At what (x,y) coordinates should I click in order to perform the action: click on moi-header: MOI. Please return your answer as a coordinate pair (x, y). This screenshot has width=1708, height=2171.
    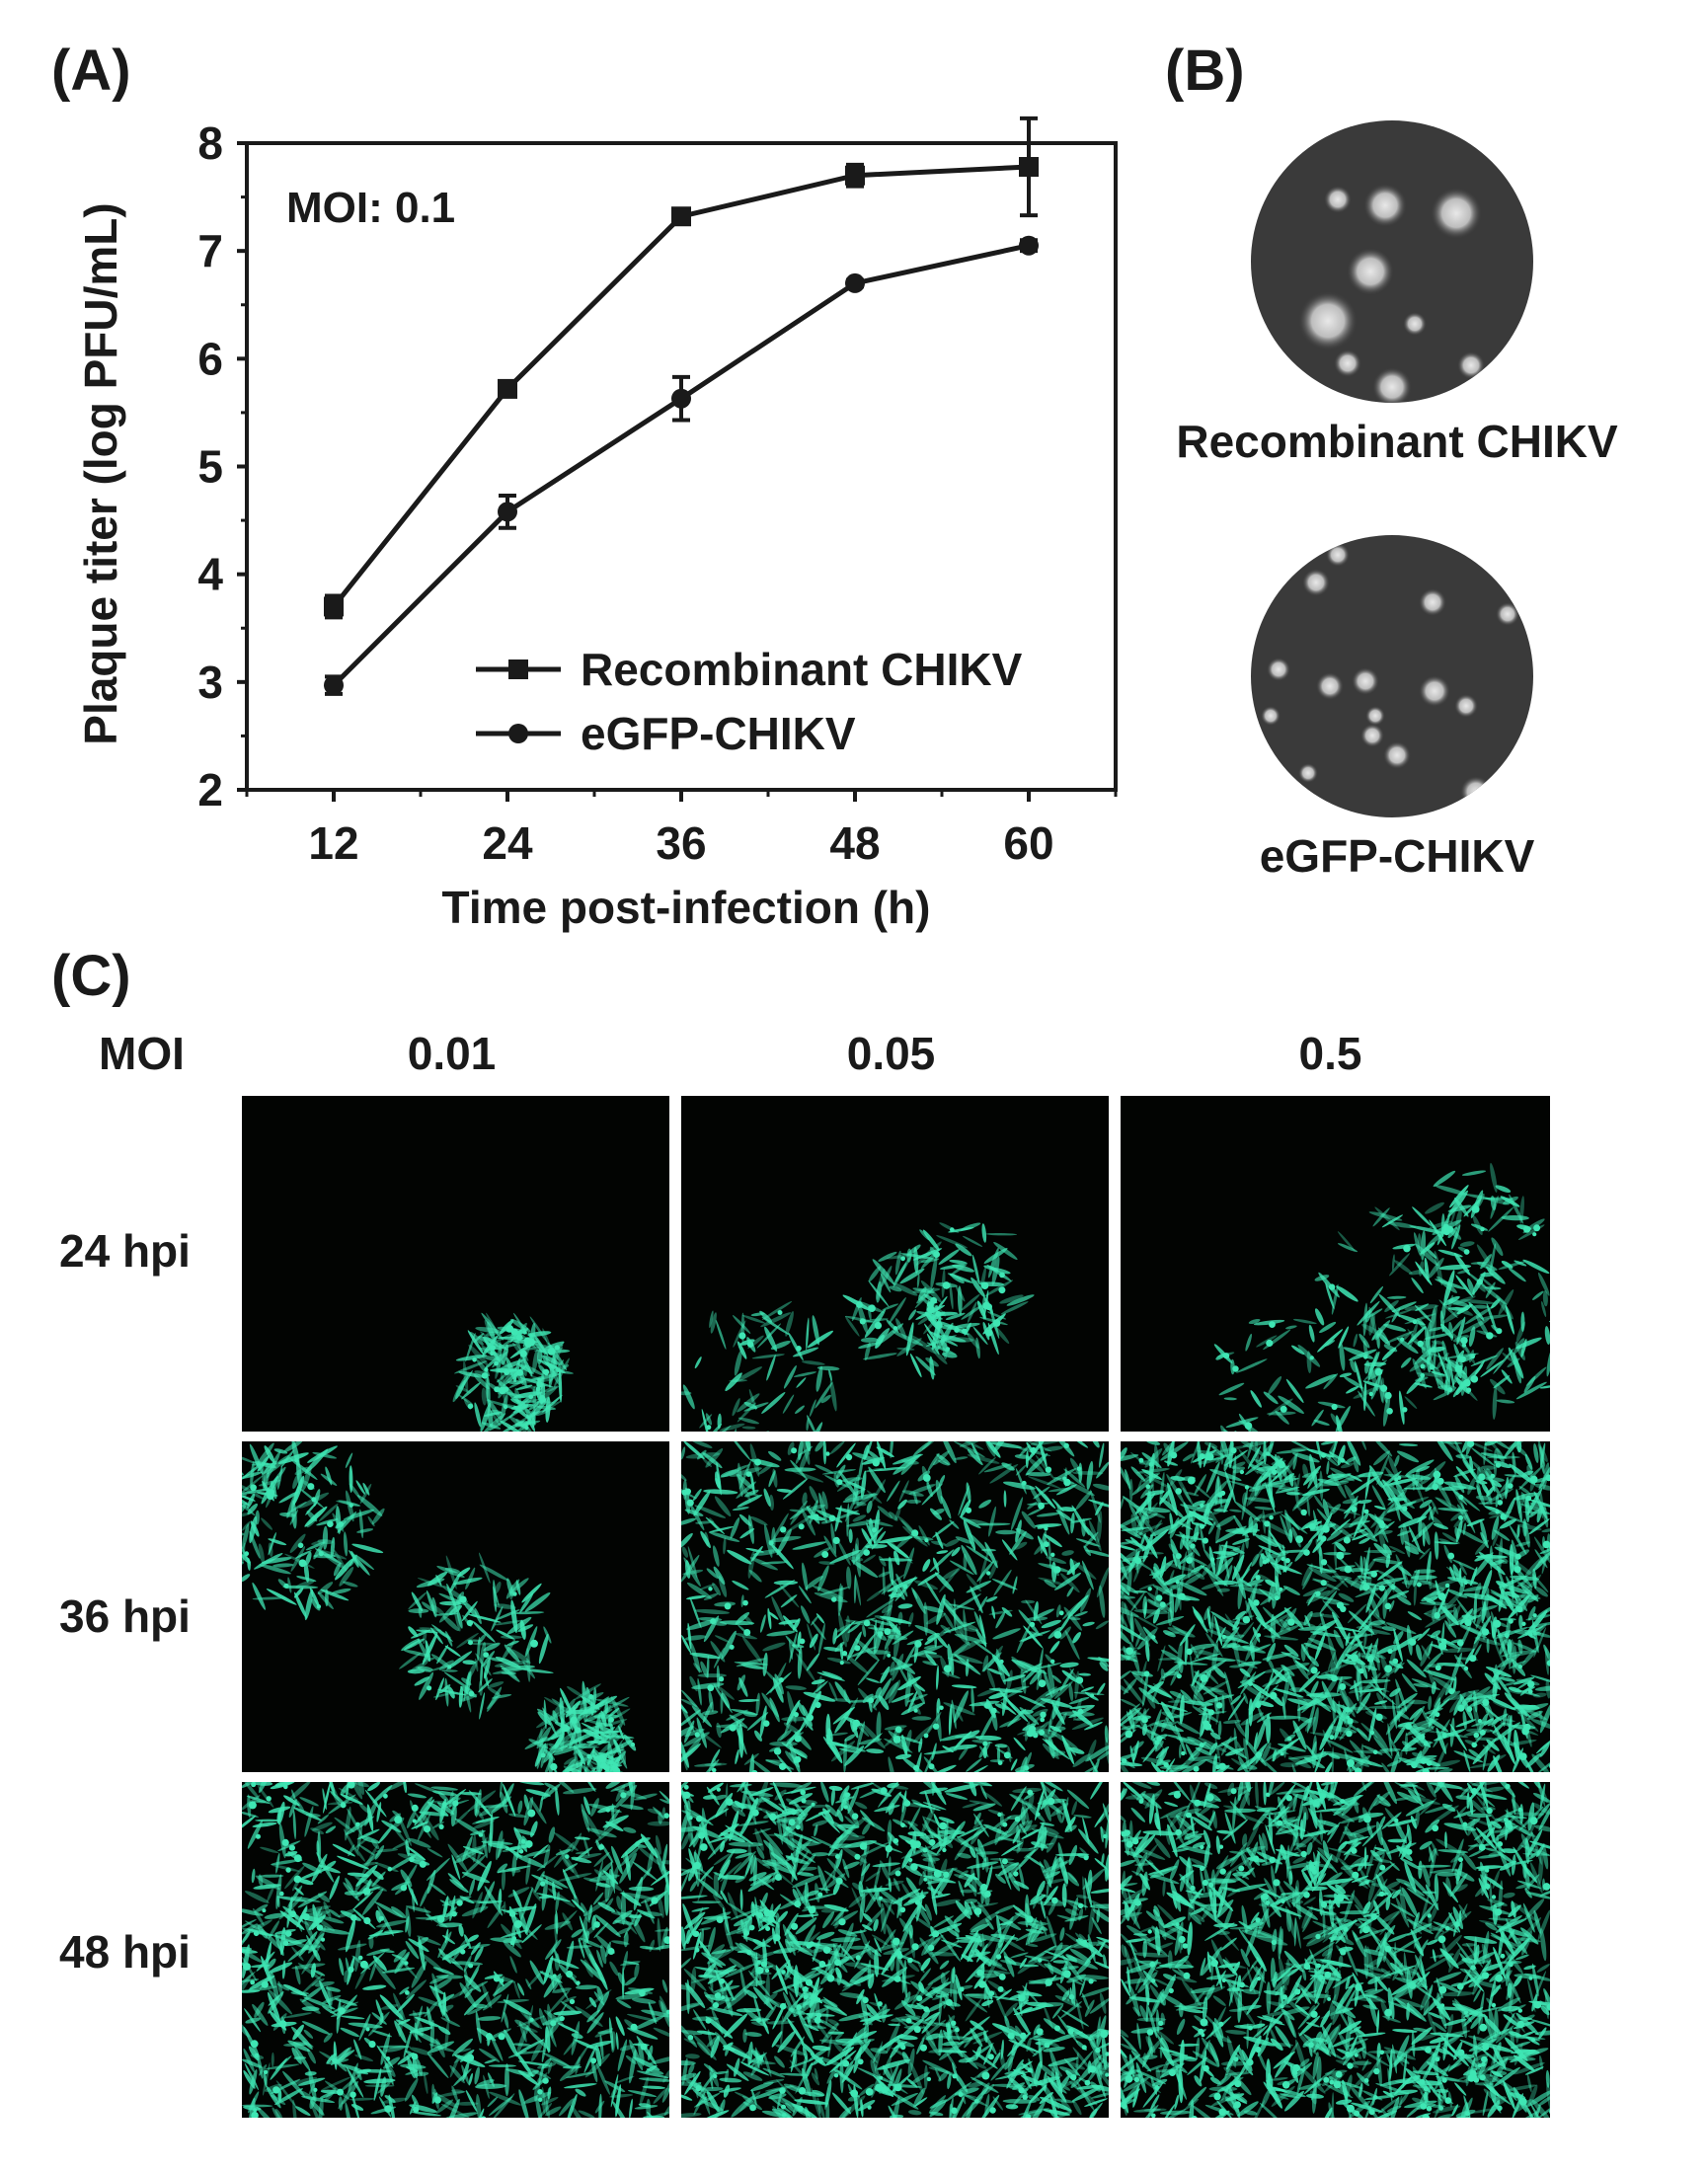
    Looking at the image, I should click on (142, 1053).